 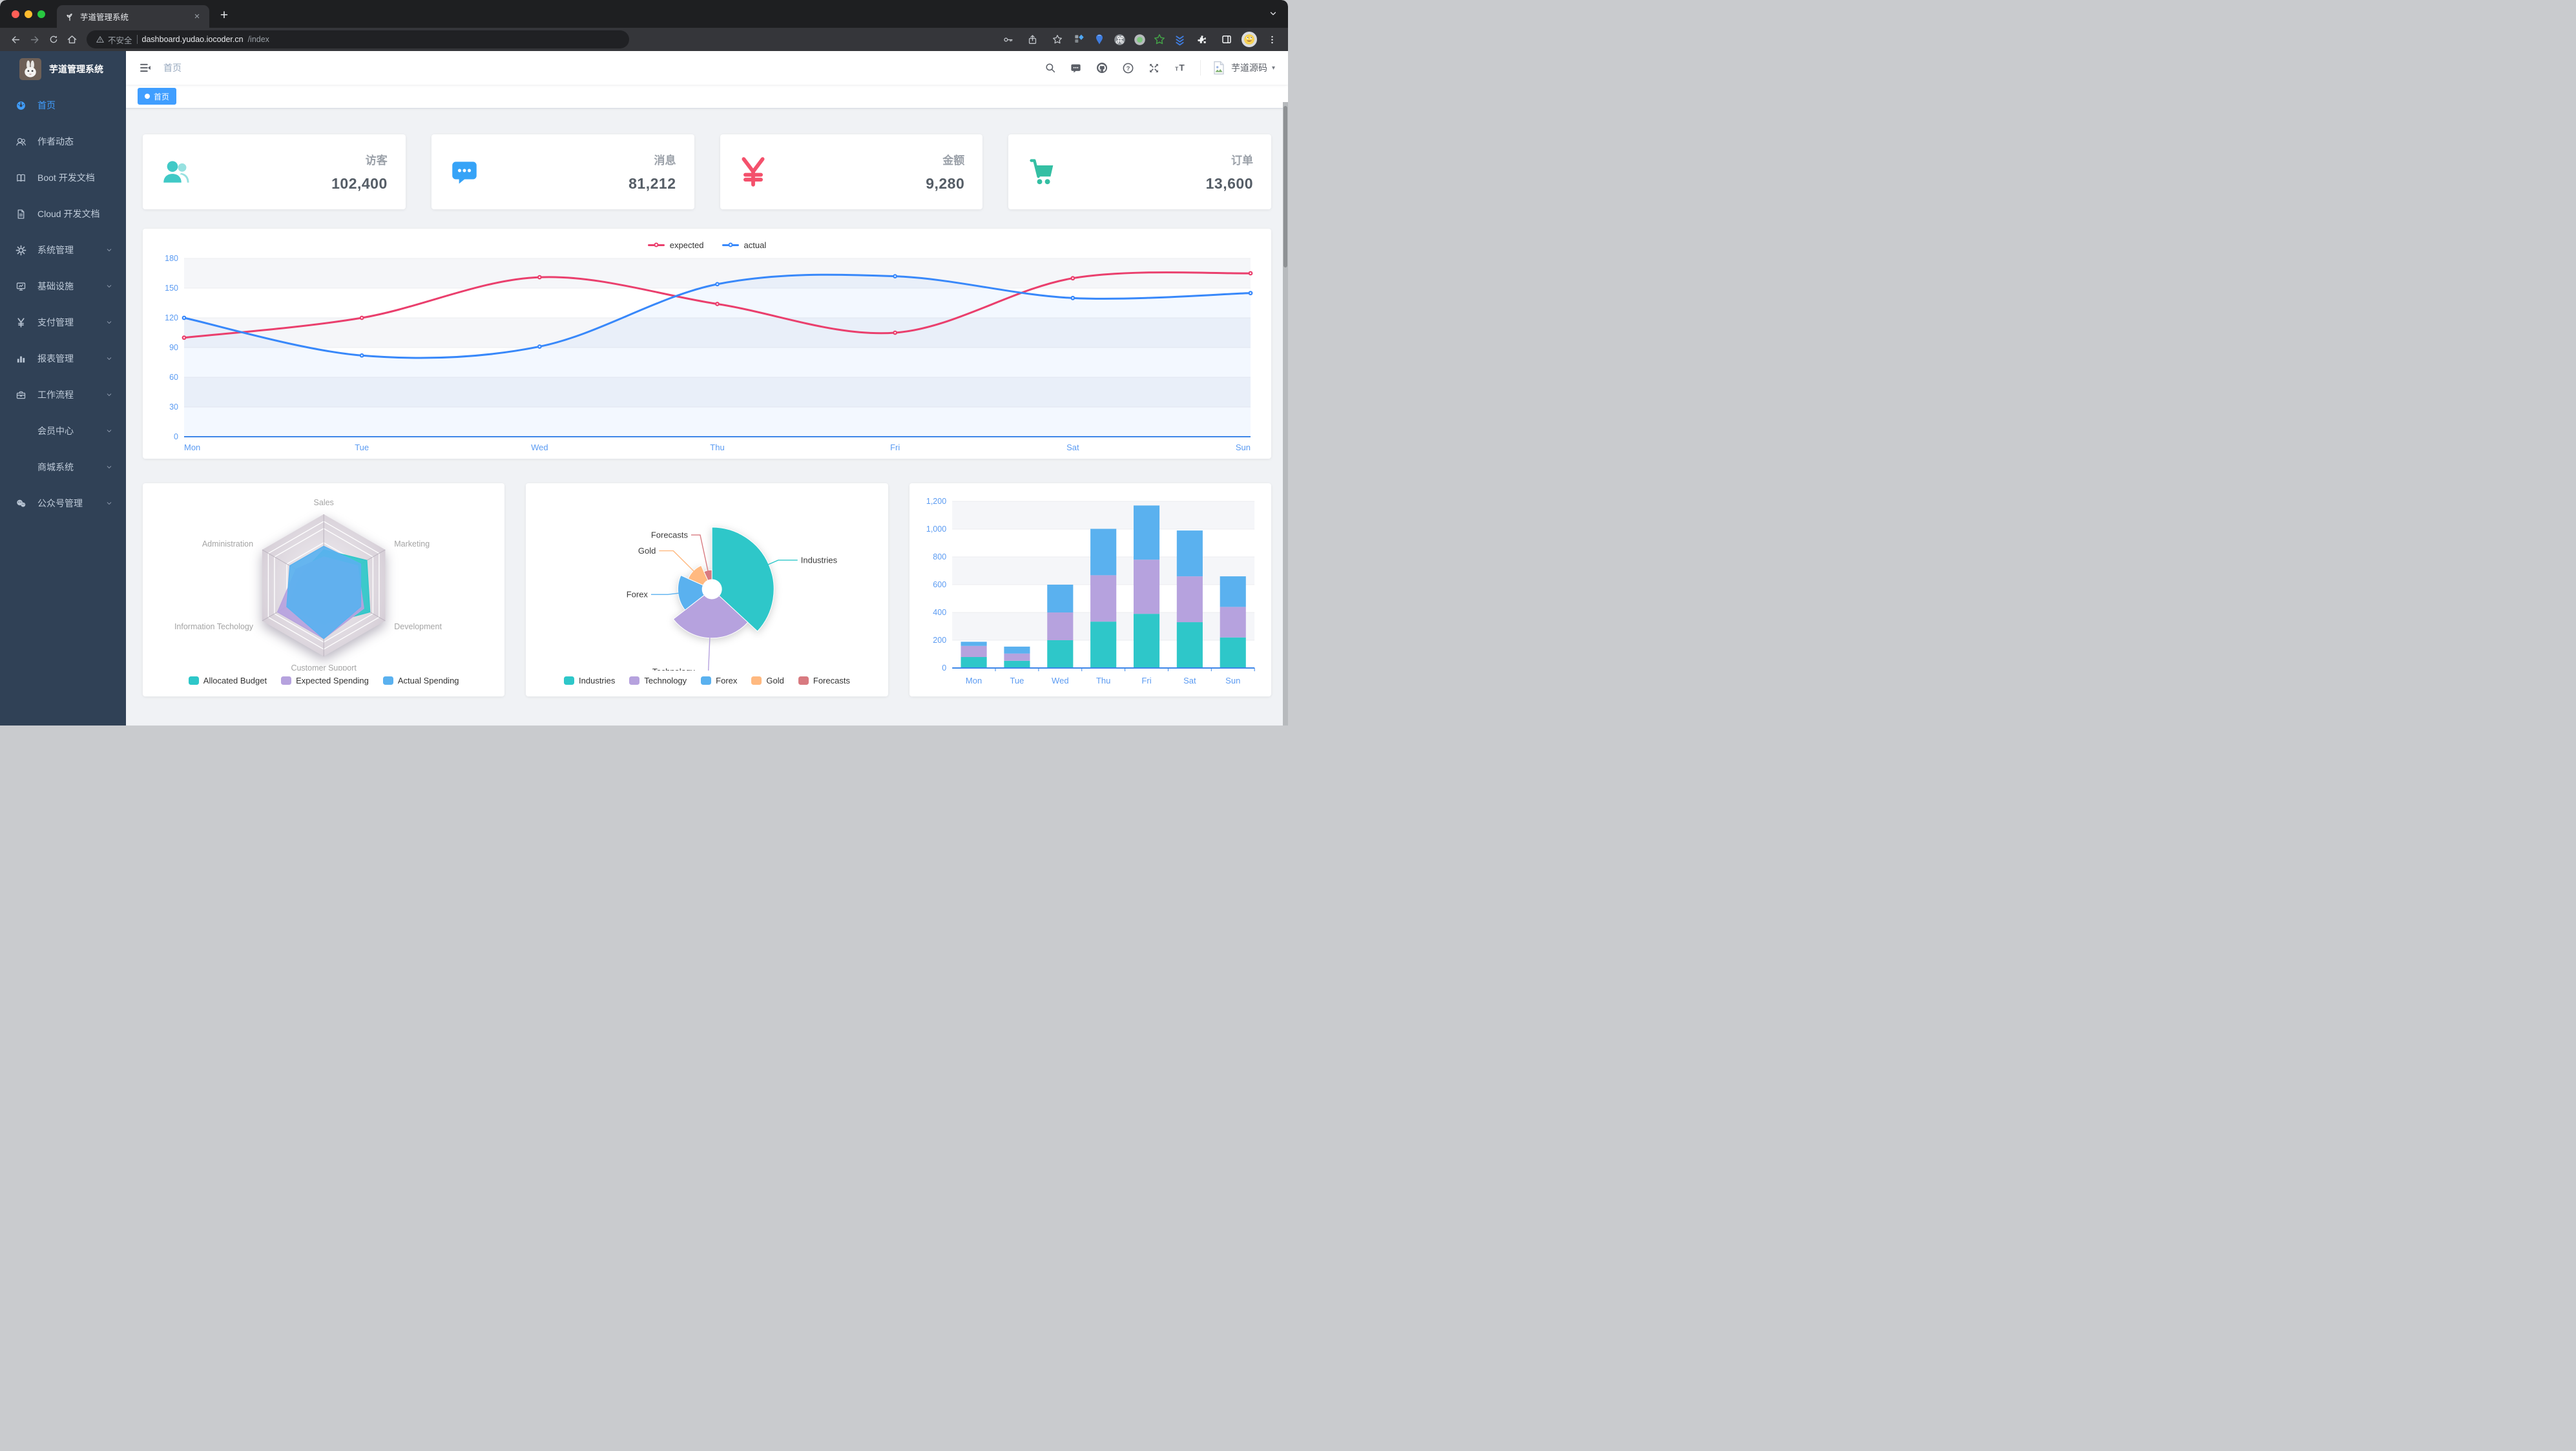 I want to click on wechat-icon, so click(x=20, y=503).